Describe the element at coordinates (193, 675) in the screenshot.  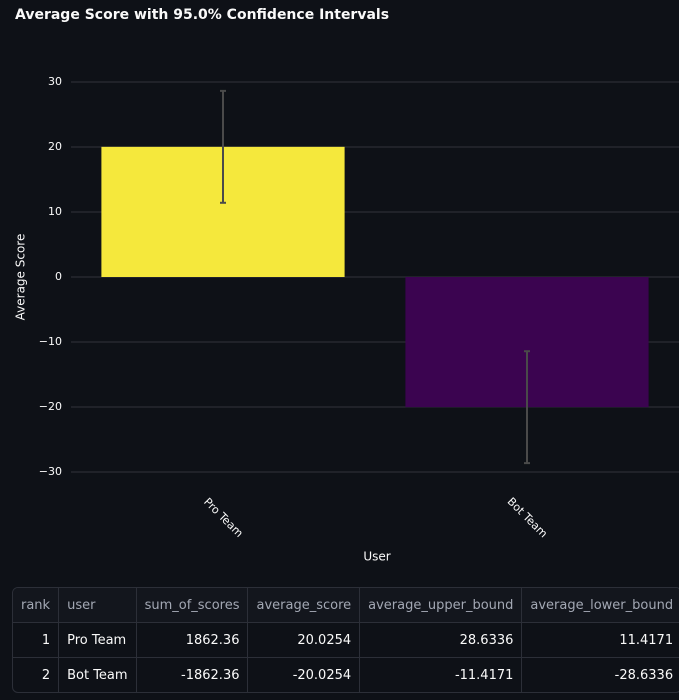
I see `table-cell: -1862.36` at that location.